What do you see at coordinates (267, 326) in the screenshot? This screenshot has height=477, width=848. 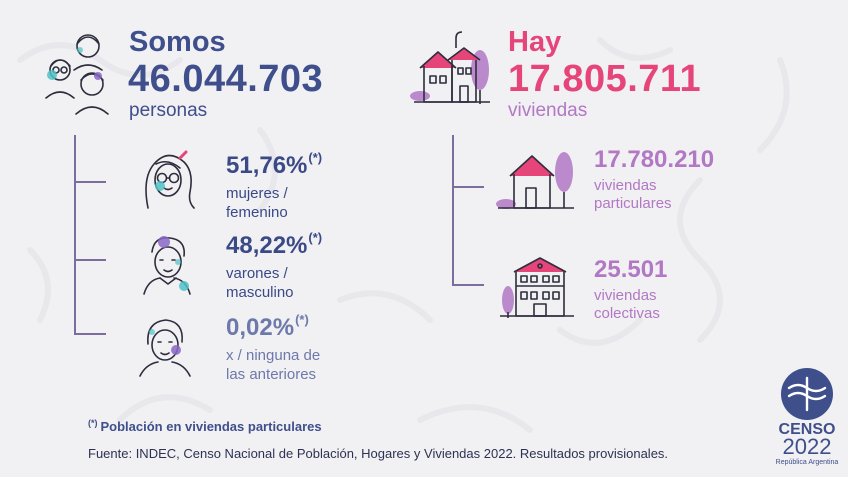 I see `stat-x-pct: 0,02%(*)` at bounding box center [267, 326].